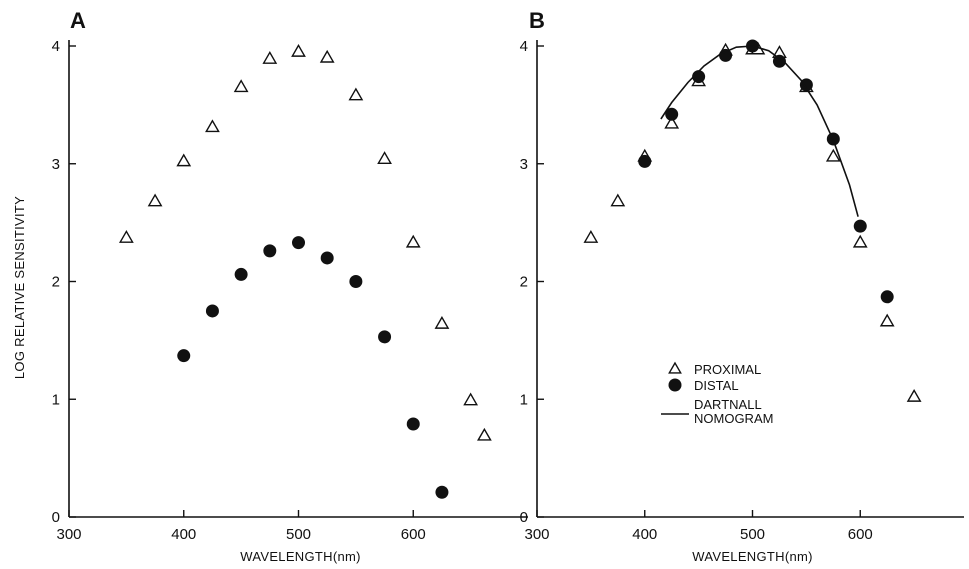  What do you see at coordinates (759, 131) in the screenshot?
I see `nomogram-curve` at bounding box center [759, 131].